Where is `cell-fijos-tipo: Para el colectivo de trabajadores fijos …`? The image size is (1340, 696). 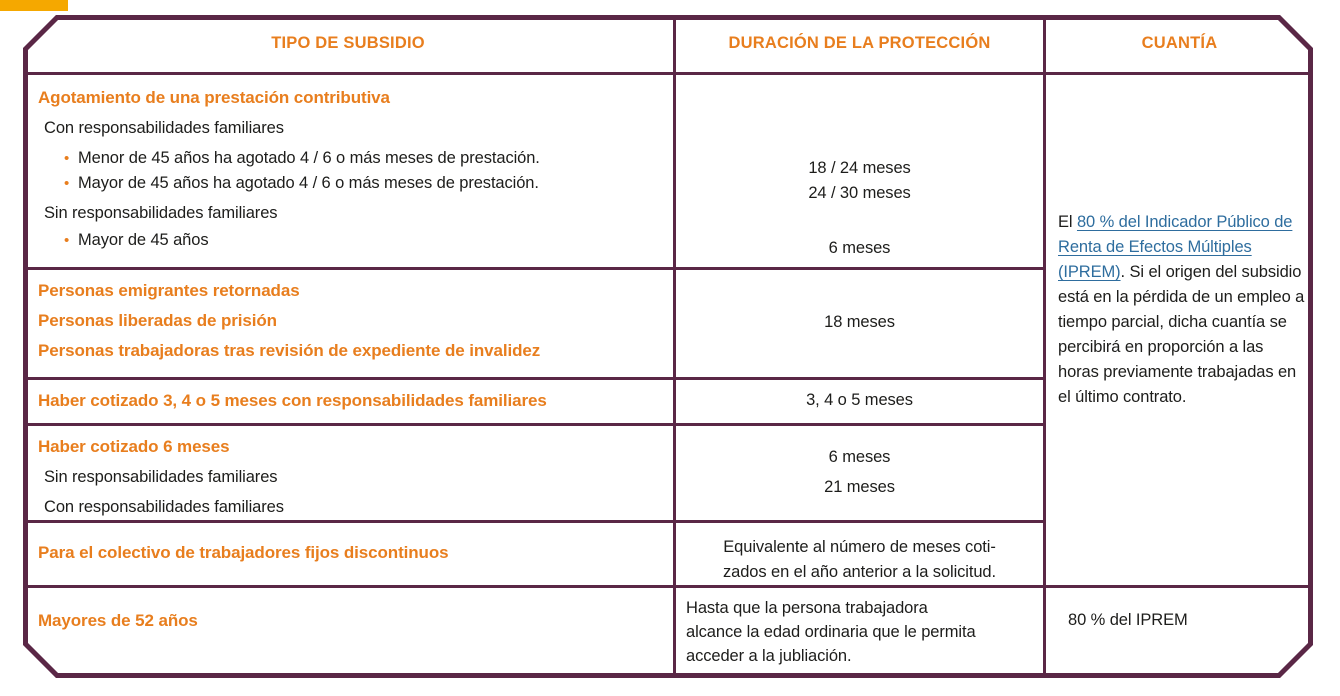 cell-fijos-tipo: Para el colectivo de trabajadores fijos … is located at coordinates (350, 552).